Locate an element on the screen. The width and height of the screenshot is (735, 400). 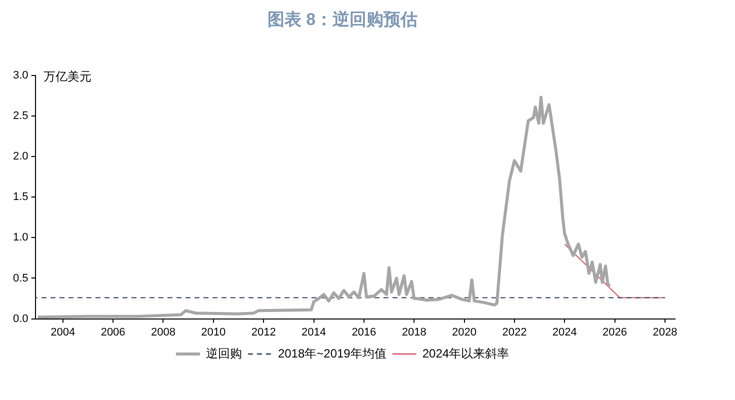
y-axis-title: 万亿美元 is located at coordinates (67, 77).